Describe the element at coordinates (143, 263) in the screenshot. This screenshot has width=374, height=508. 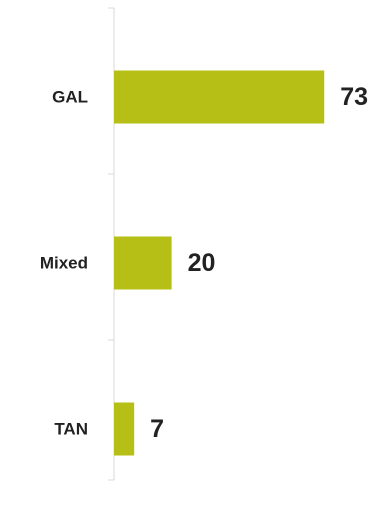
I see `bar-mixed` at that location.